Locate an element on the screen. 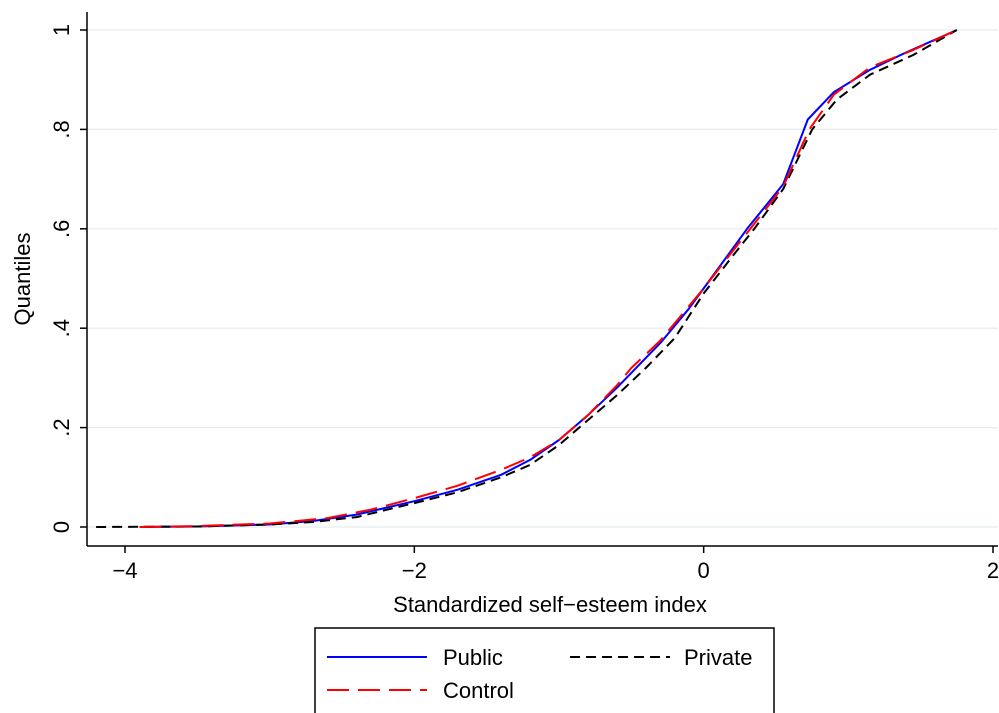 The image size is (999, 713). x-tick-label-1: −2 is located at coordinates (414, 570).